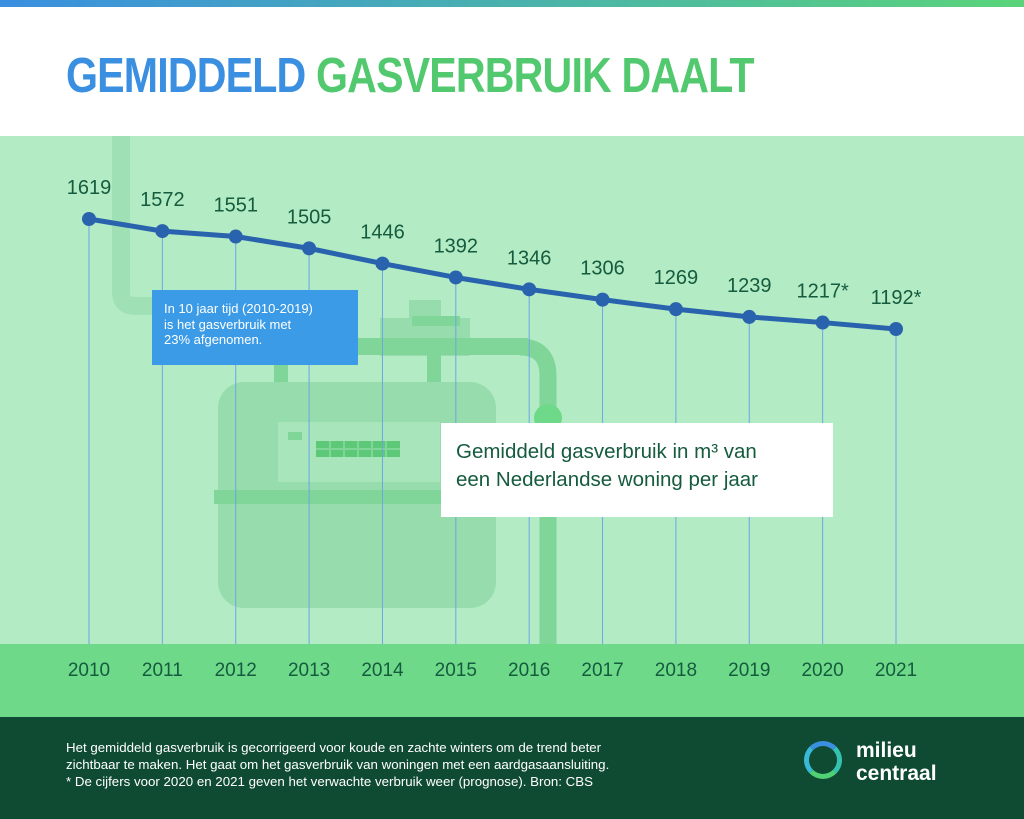 The width and height of the screenshot is (1024, 819). What do you see at coordinates (309, 217) in the screenshot?
I see `data-label-2013: 1505` at bounding box center [309, 217].